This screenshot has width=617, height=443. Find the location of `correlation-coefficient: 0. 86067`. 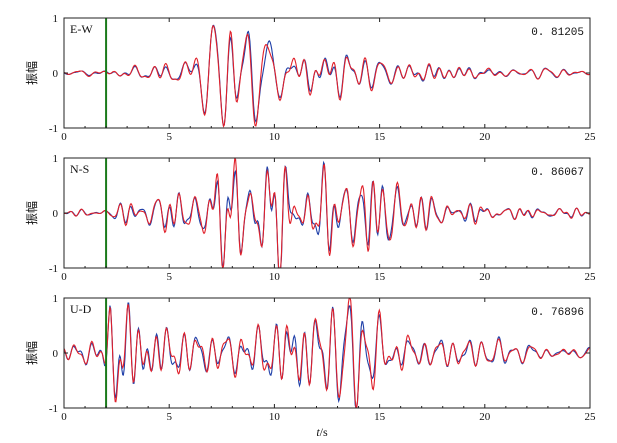

correlation-coefficient: 0. 86067 is located at coordinates (557, 173).